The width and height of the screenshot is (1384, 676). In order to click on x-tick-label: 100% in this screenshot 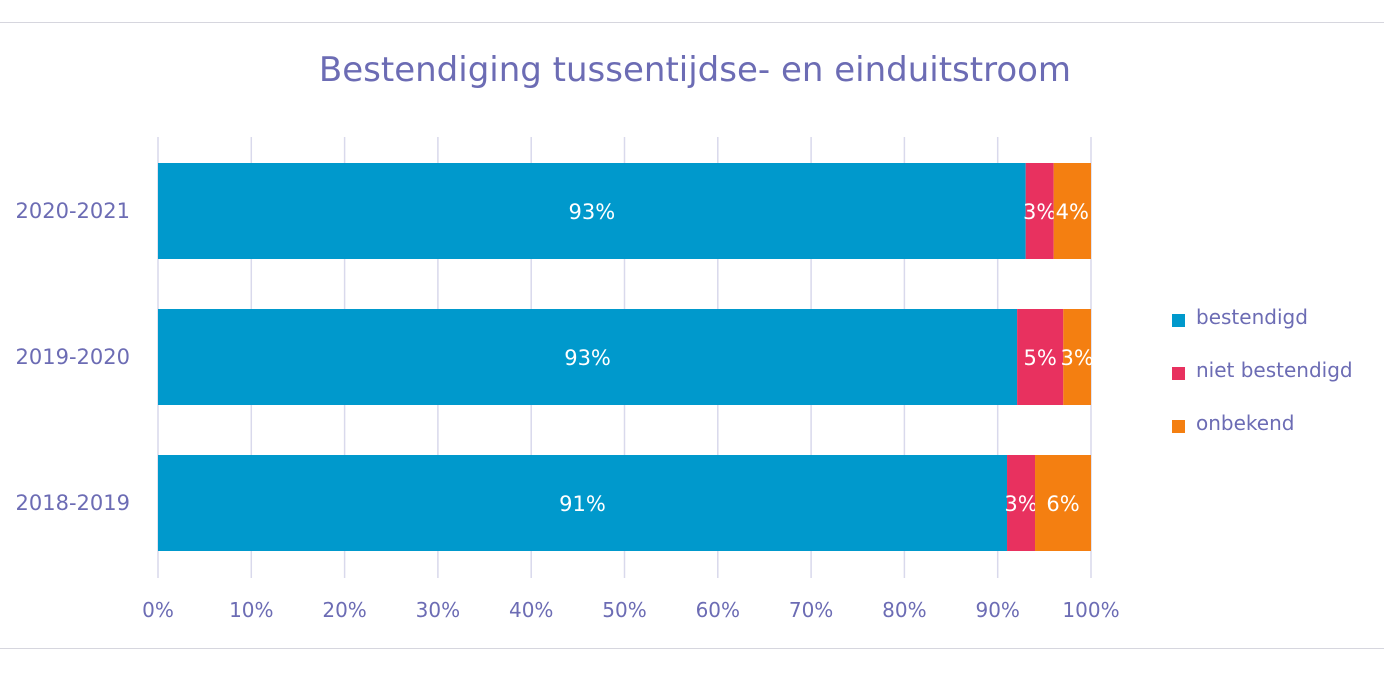, I will do `click(1090, 610)`.